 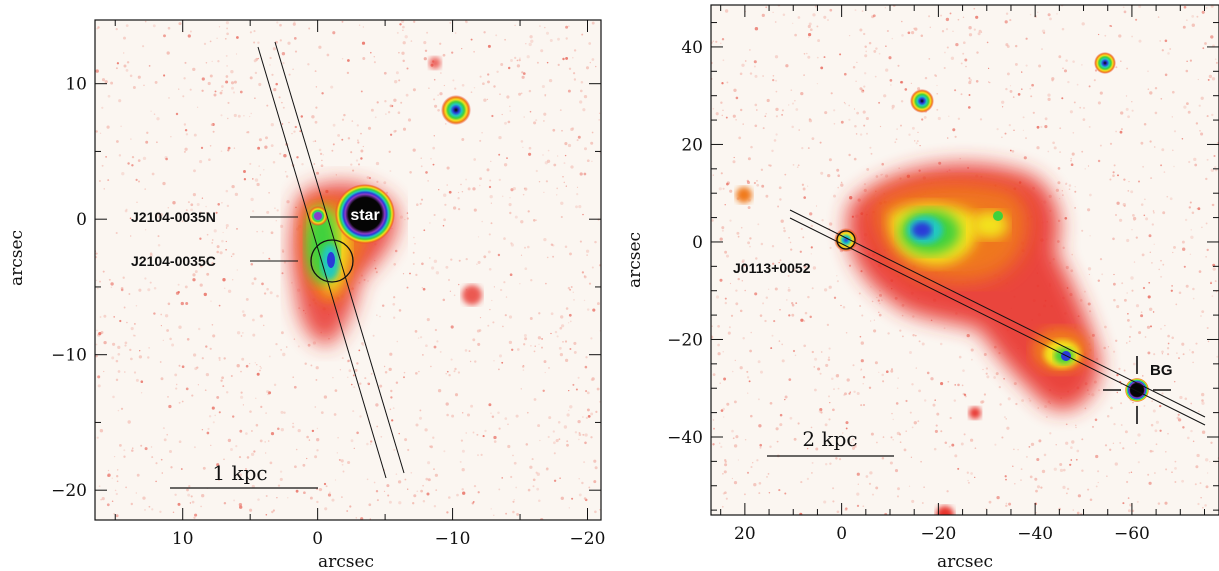 I want to click on bg-source-blob, so click(x=1137, y=390).